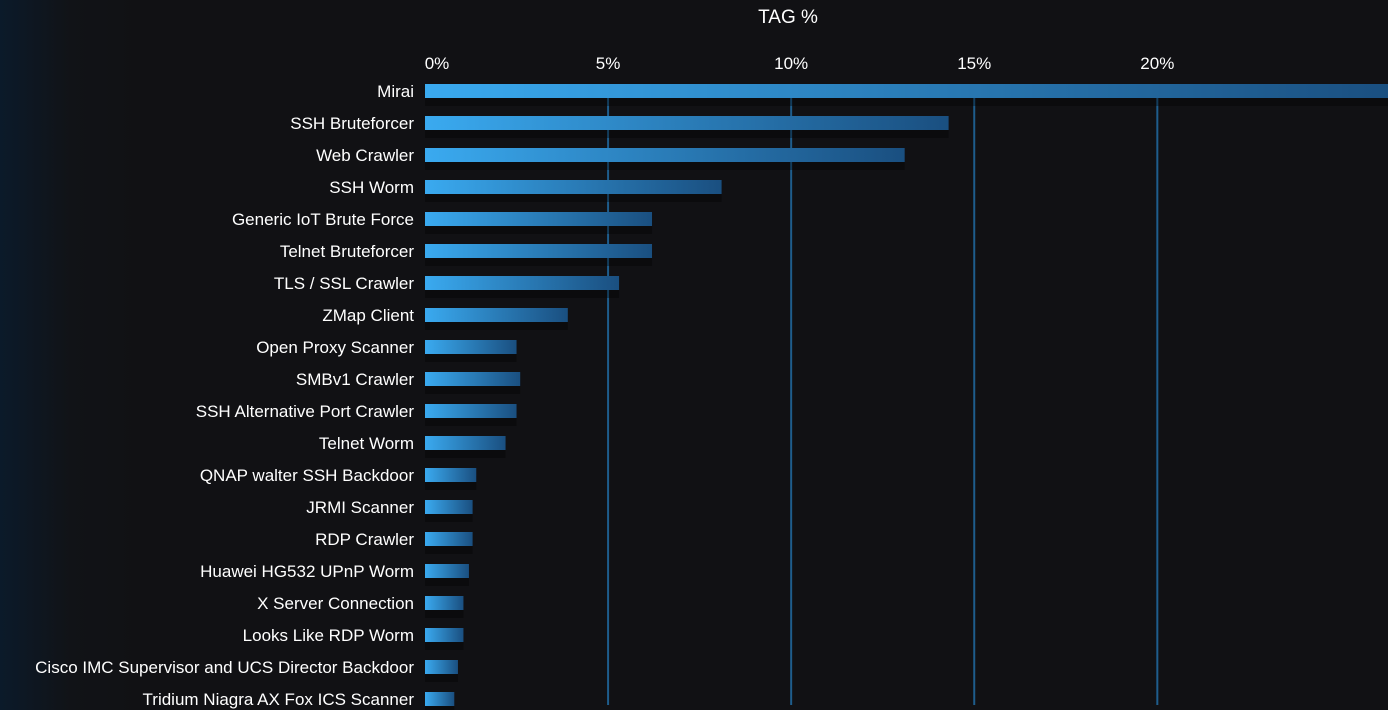 The image size is (1388, 710). What do you see at coordinates (328, 635) in the screenshot?
I see `category-label: Looks Like RDP Worm` at bounding box center [328, 635].